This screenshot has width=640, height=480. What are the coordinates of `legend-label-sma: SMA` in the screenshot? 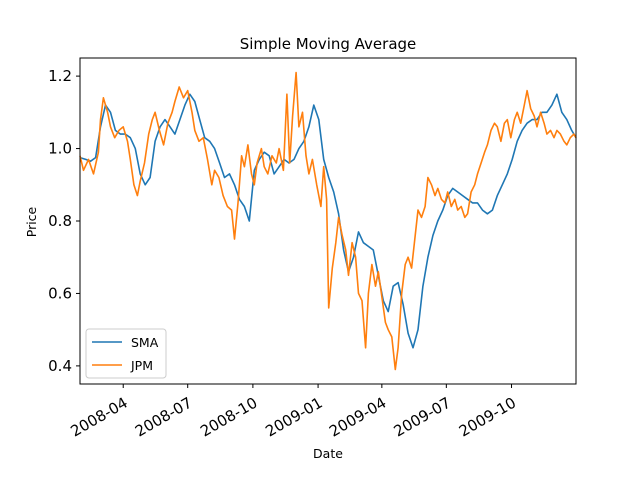 It's located at (145, 342).